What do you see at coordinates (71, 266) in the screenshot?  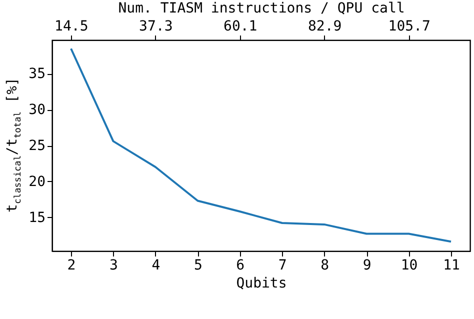 I see `x-tick-label: 2` at bounding box center [71, 266].